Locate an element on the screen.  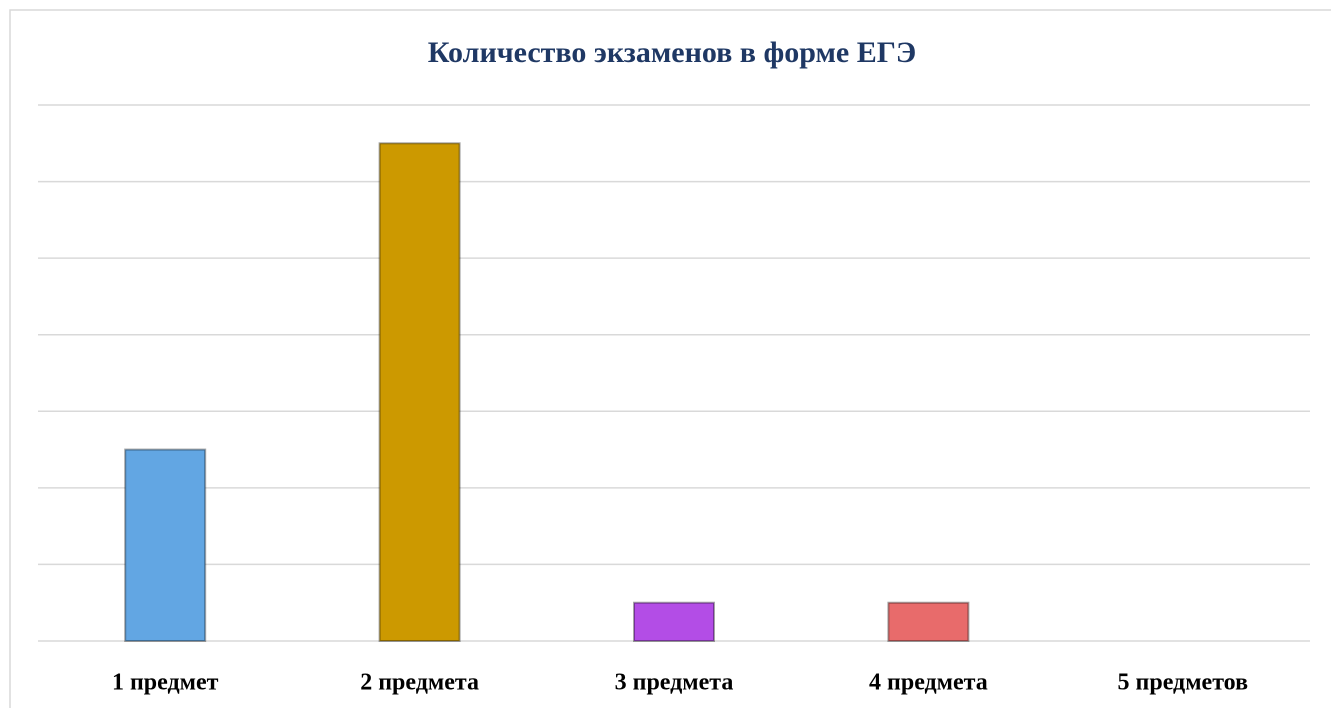
x-tick-label: 1 предмет is located at coordinates (165, 683).